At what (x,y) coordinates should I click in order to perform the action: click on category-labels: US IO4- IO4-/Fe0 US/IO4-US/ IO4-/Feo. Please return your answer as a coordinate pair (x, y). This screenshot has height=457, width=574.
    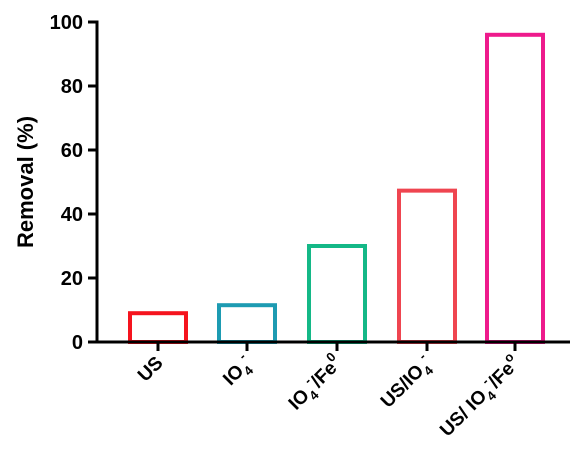
    Looking at the image, I should click on (331, 396).